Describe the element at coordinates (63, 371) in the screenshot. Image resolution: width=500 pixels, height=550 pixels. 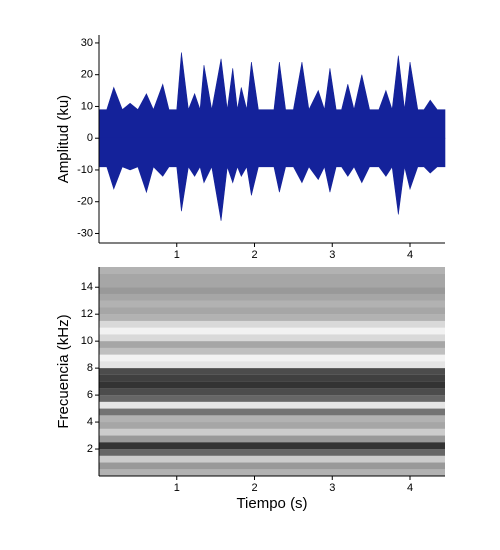
I see `y-axis-label: Frecuencia (kHz)` at that location.